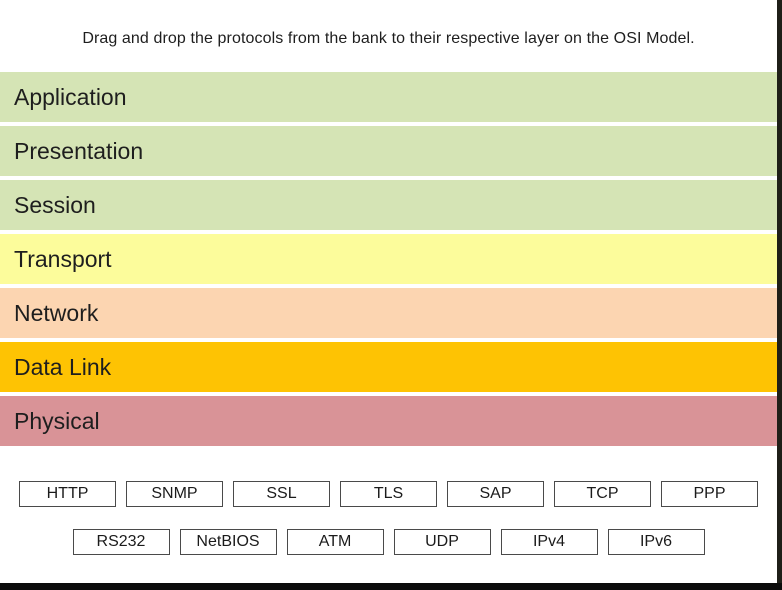 Image resolution: width=782 pixels, height=590 pixels. I want to click on protocol-chip-ppp: PPP, so click(709, 494).